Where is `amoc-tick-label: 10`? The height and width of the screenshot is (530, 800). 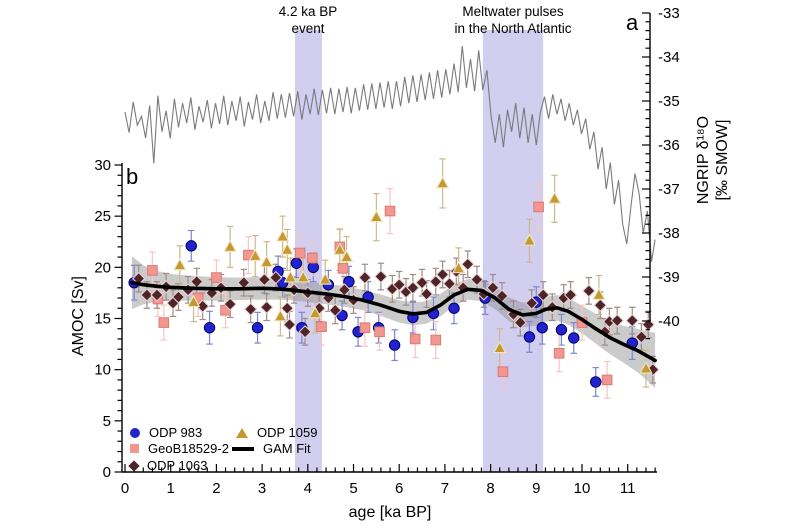
amoc-tick-label: 10 is located at coordinates (102, 370).